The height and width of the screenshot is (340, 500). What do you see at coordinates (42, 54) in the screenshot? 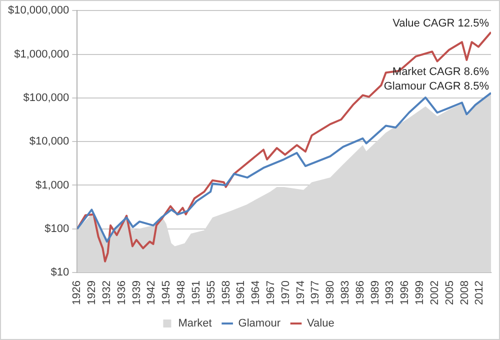
I see `y-tick-label: $1,000,000` at bounding box center [42, 54].